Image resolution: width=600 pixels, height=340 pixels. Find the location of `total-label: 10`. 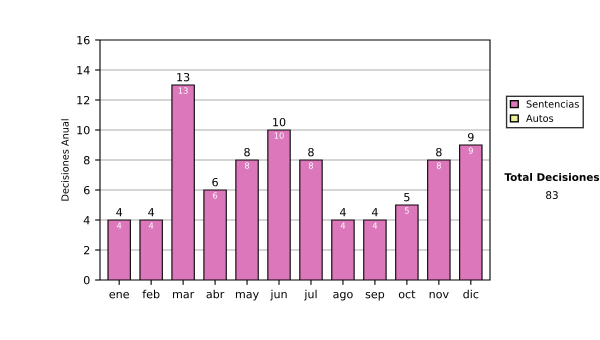

total-label: 10 is located at coordinates (279, 122).